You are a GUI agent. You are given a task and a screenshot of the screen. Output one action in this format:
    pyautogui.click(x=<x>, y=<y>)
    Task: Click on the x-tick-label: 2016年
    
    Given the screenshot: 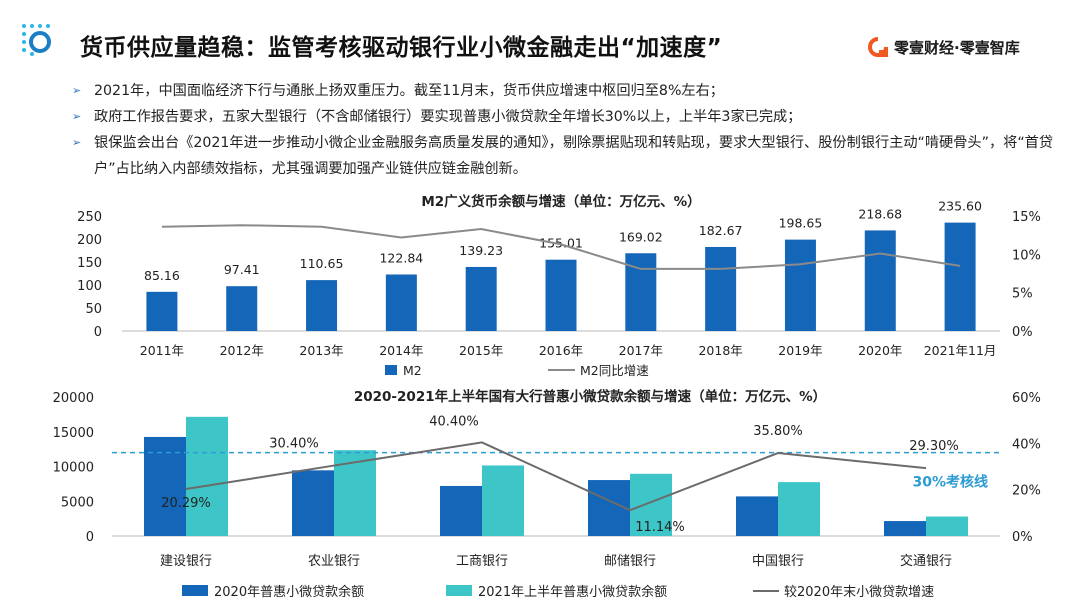 What is the action you would take?
    pyautogui.click(x=561, y=350)
    